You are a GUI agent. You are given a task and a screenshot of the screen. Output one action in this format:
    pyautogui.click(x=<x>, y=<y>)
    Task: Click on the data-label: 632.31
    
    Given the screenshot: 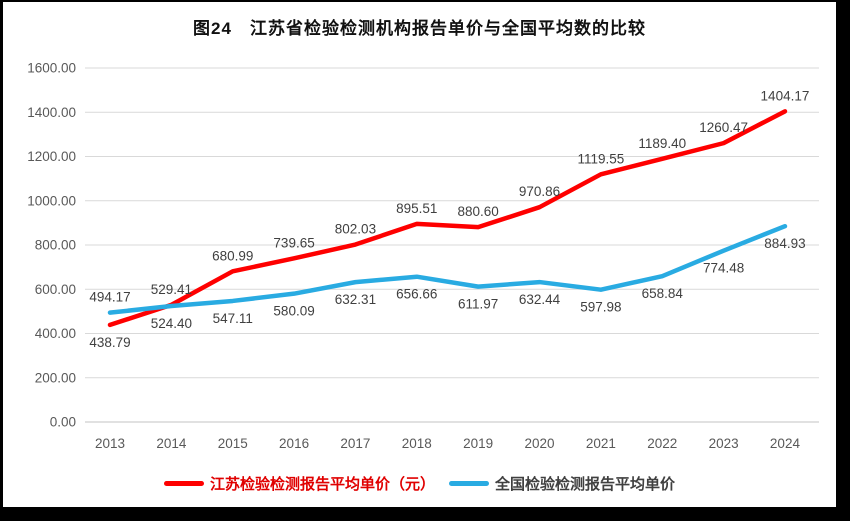 What is the action you would take?
    pyautogui.click(x=355, y=299)
    